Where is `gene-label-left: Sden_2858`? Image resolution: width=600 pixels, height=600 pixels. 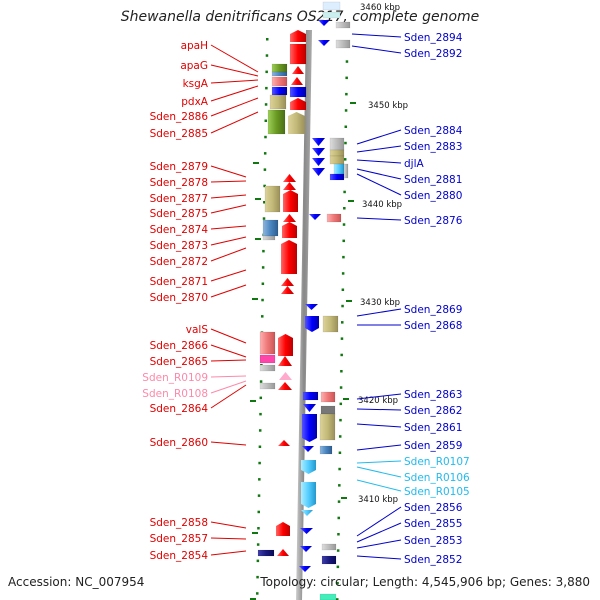 gene-label-left: Sden_2858 is located at coordinates (179, 523).